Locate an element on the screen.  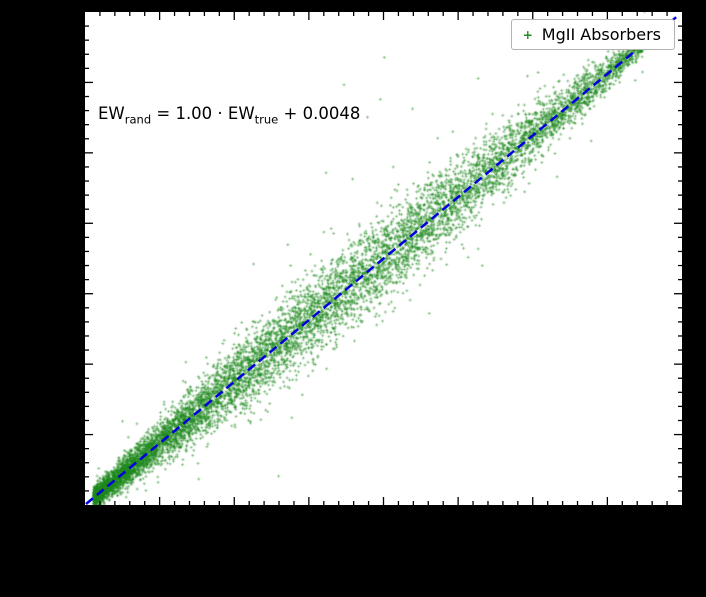
annotation-tail: + 0.0048 is located at coordinates (319, 113).